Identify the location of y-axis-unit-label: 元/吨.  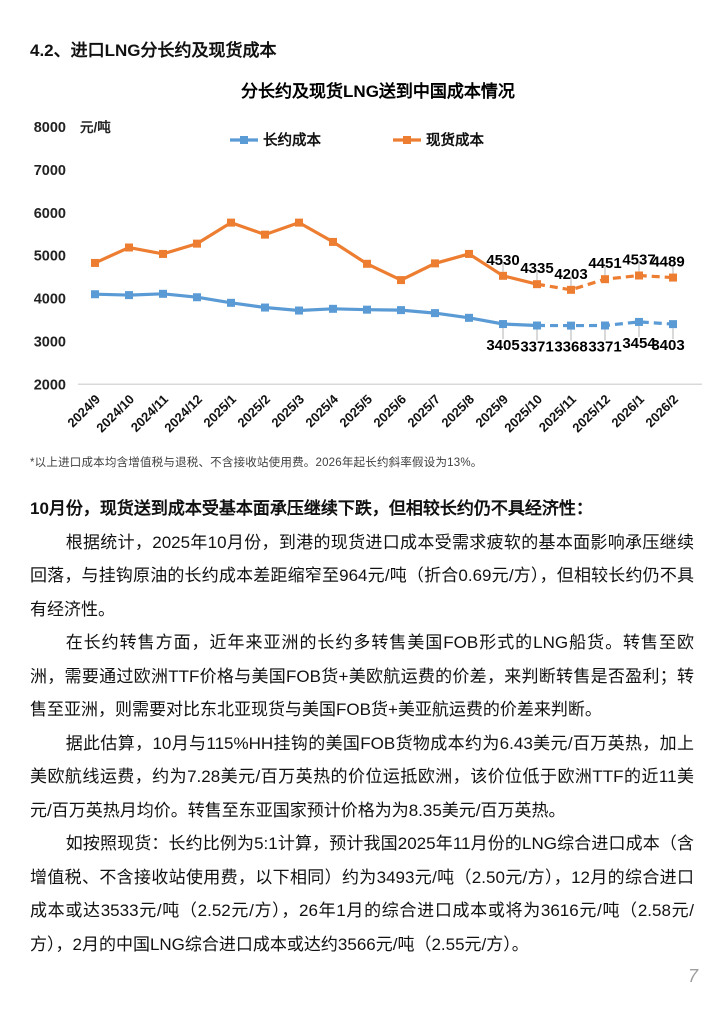
(95, 127).